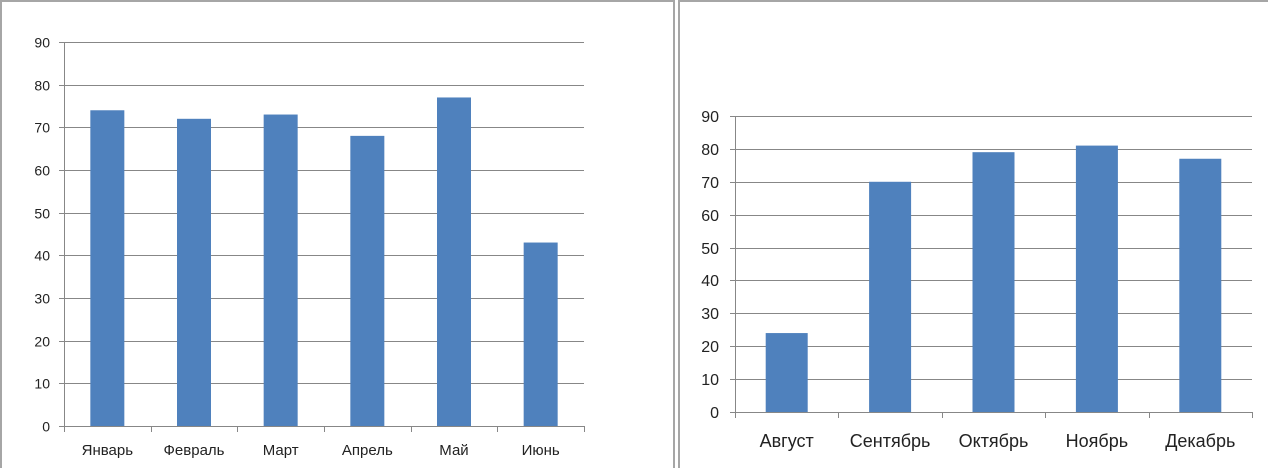  Describe the element at coordinates (280, 270) in the screenshot. I see `bar-Март` at that location.